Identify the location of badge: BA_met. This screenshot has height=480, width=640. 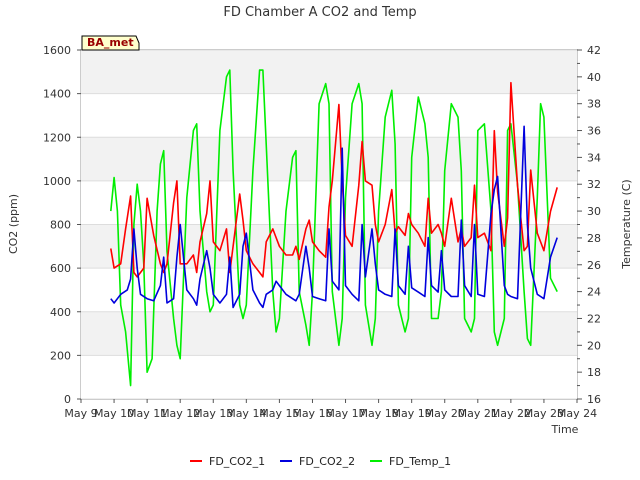
(110, 43).